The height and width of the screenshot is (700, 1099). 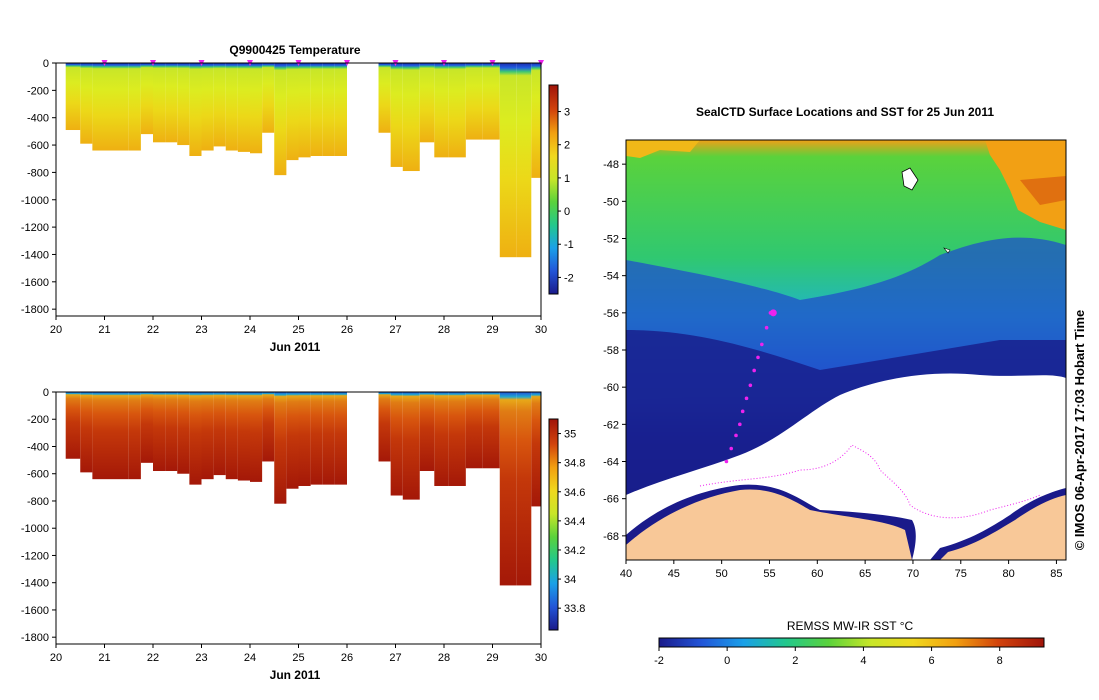 What do you see at coordinates (659, 661) in the screenshot?
I see `colorbar-tick-label: -2` at bounding box center [659, 661].